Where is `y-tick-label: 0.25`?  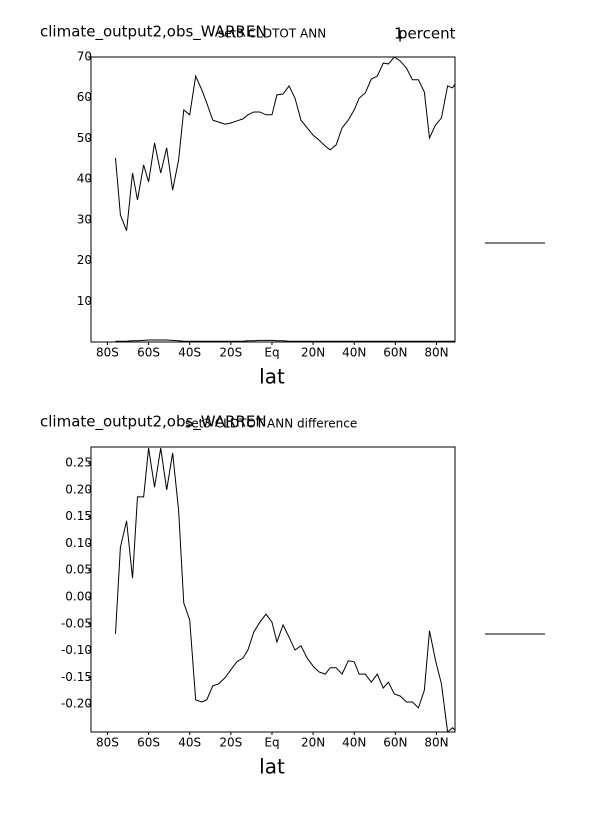 y-tick-label: 0.25 is located at coordinates (78, 463).